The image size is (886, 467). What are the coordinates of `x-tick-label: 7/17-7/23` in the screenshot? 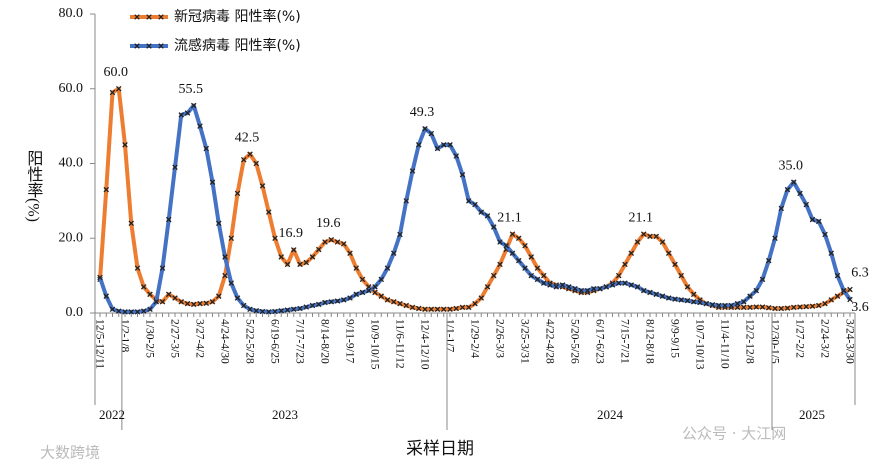 It's located at (299, 341).